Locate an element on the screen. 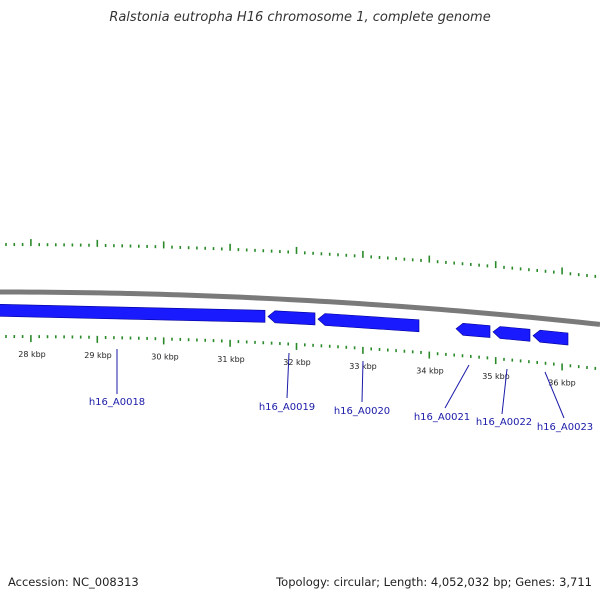 The image size is (600, 600). scale-label: 32 kbp is located at coordinates (297, 362).